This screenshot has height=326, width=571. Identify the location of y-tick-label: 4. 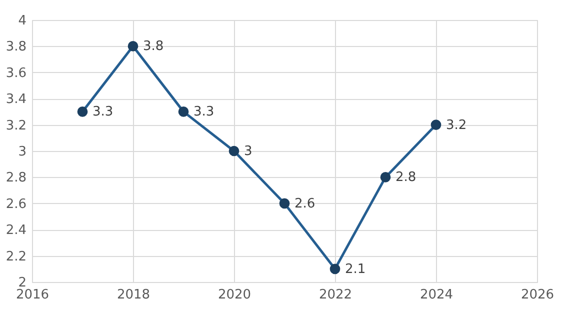
(22, 21).